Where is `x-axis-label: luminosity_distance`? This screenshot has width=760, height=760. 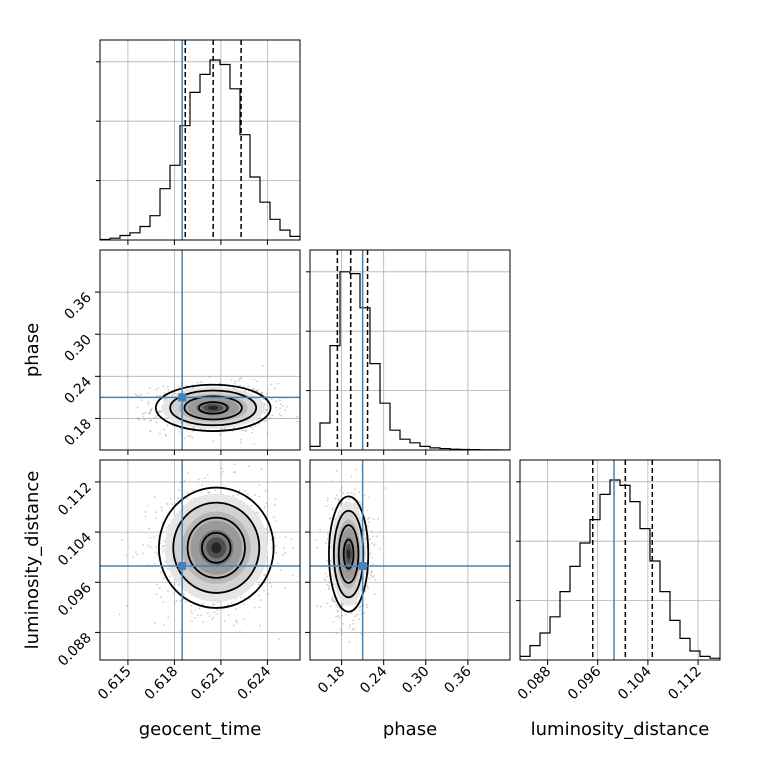
x-axis-label: luminosity_distance is located at coordinates (620, 729).